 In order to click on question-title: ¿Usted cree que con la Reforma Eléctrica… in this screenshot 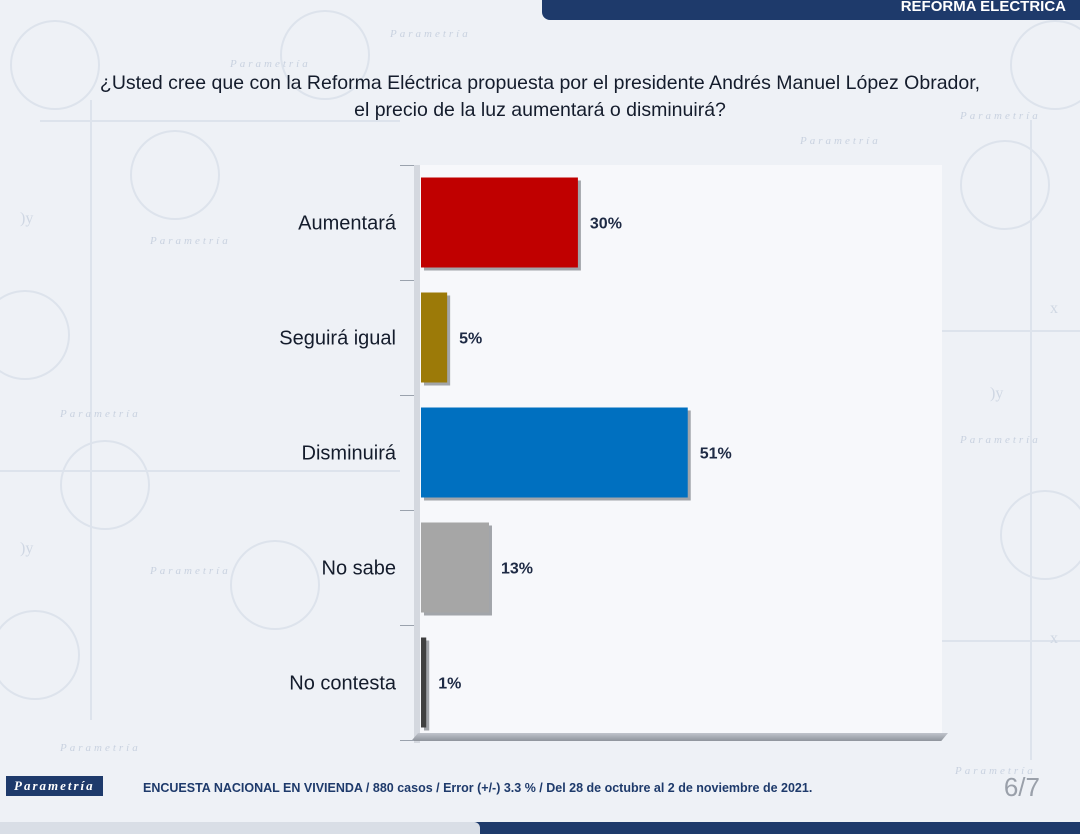, I will do `click(540, 97)`.